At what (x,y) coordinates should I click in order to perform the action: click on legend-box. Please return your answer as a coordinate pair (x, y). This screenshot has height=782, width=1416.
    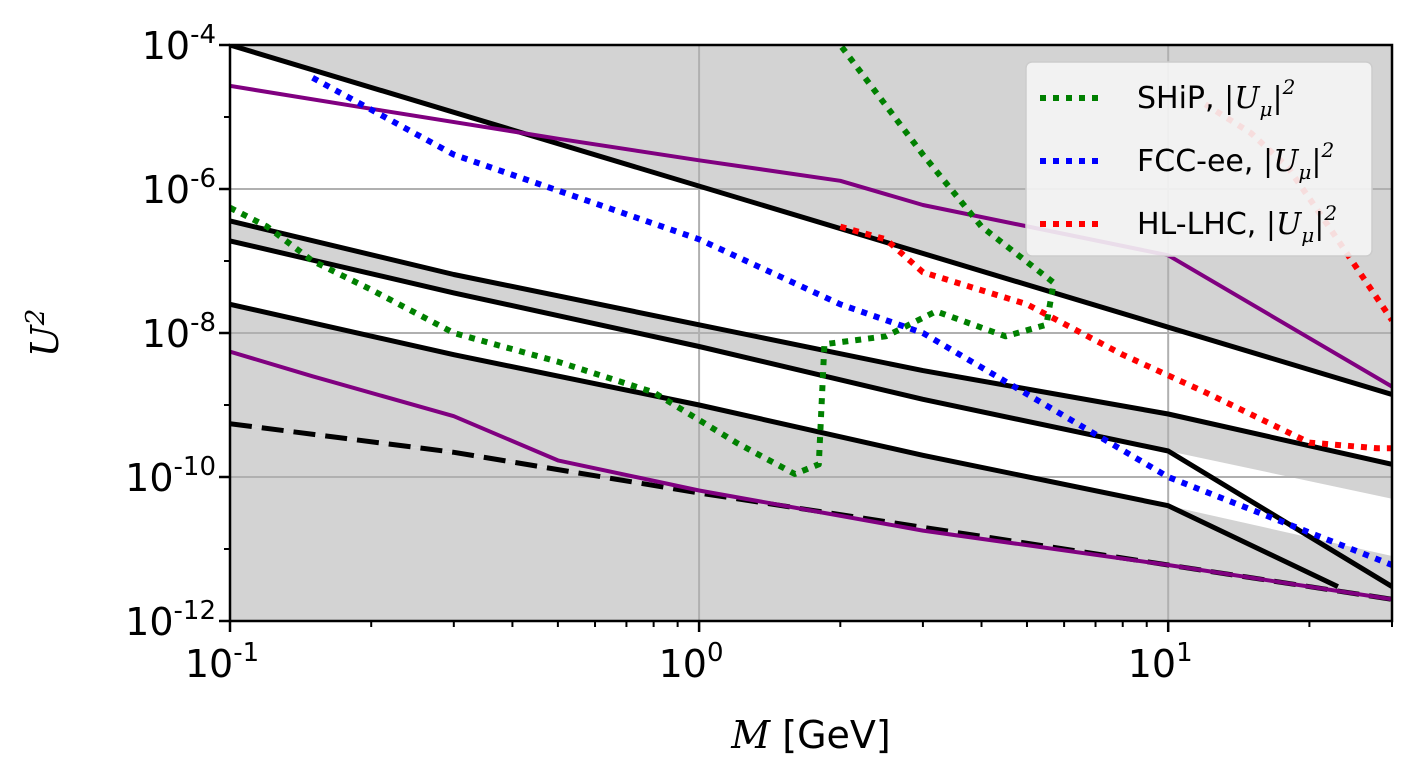
    Looking at the image, I should click on (1199, 159).